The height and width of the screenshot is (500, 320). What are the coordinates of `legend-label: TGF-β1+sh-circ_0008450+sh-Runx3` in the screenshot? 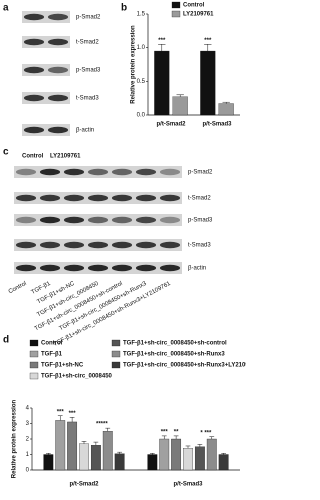 It's located at (174, 355).